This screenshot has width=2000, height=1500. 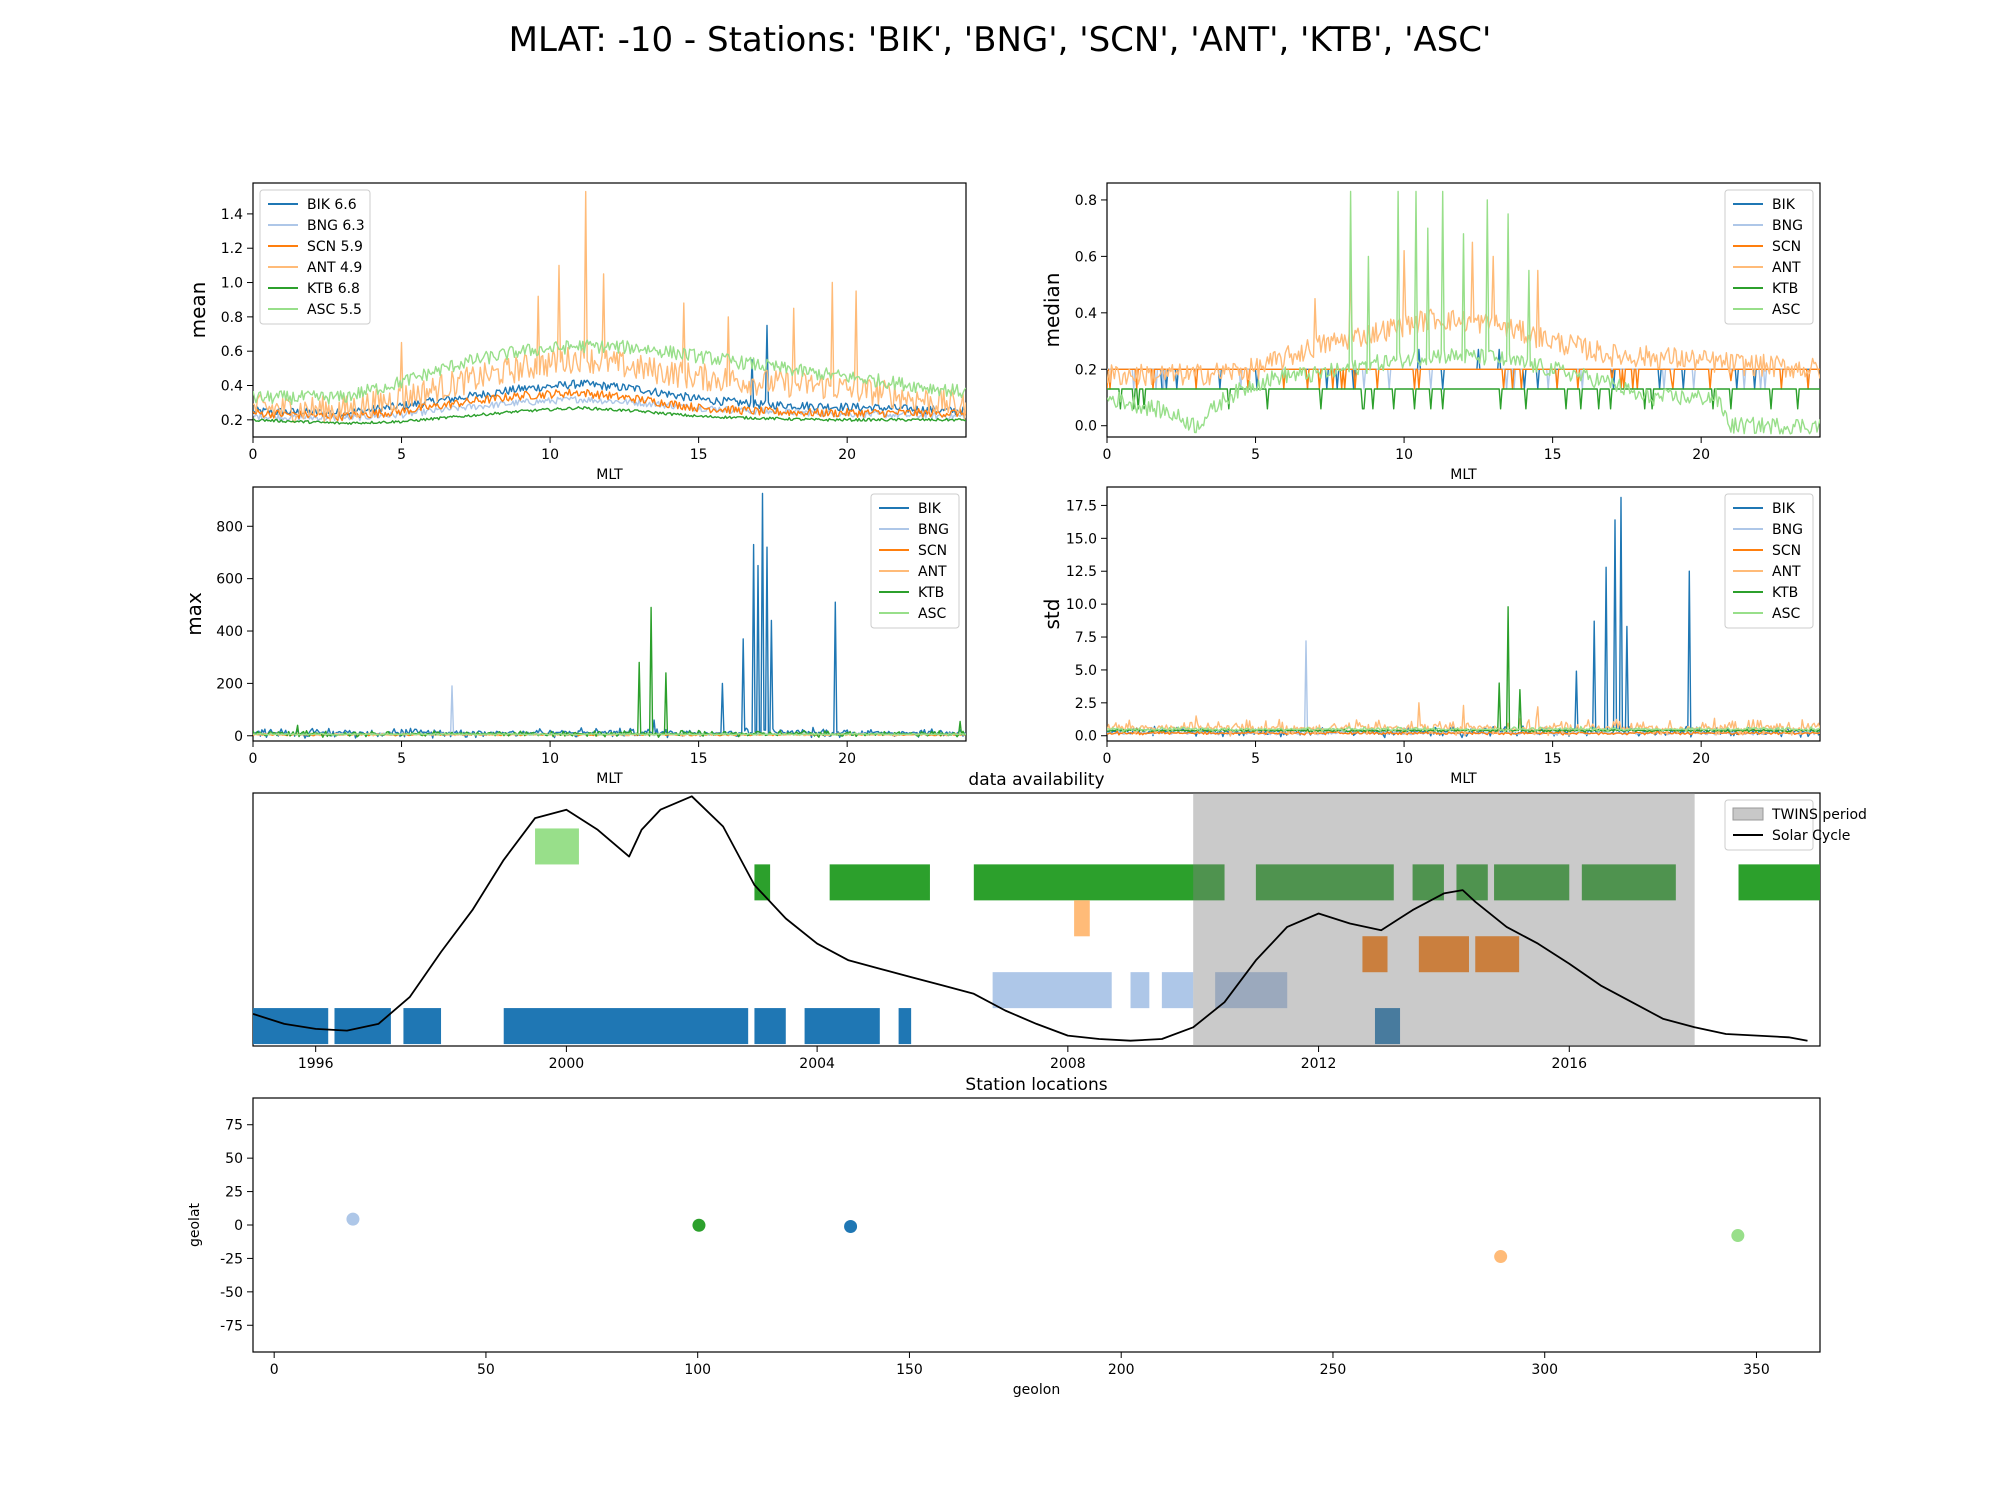 What do you see at coordinates (1463, 379) in the screenshot?
I see `median-series-bng` at bounding box center [1463, 379].